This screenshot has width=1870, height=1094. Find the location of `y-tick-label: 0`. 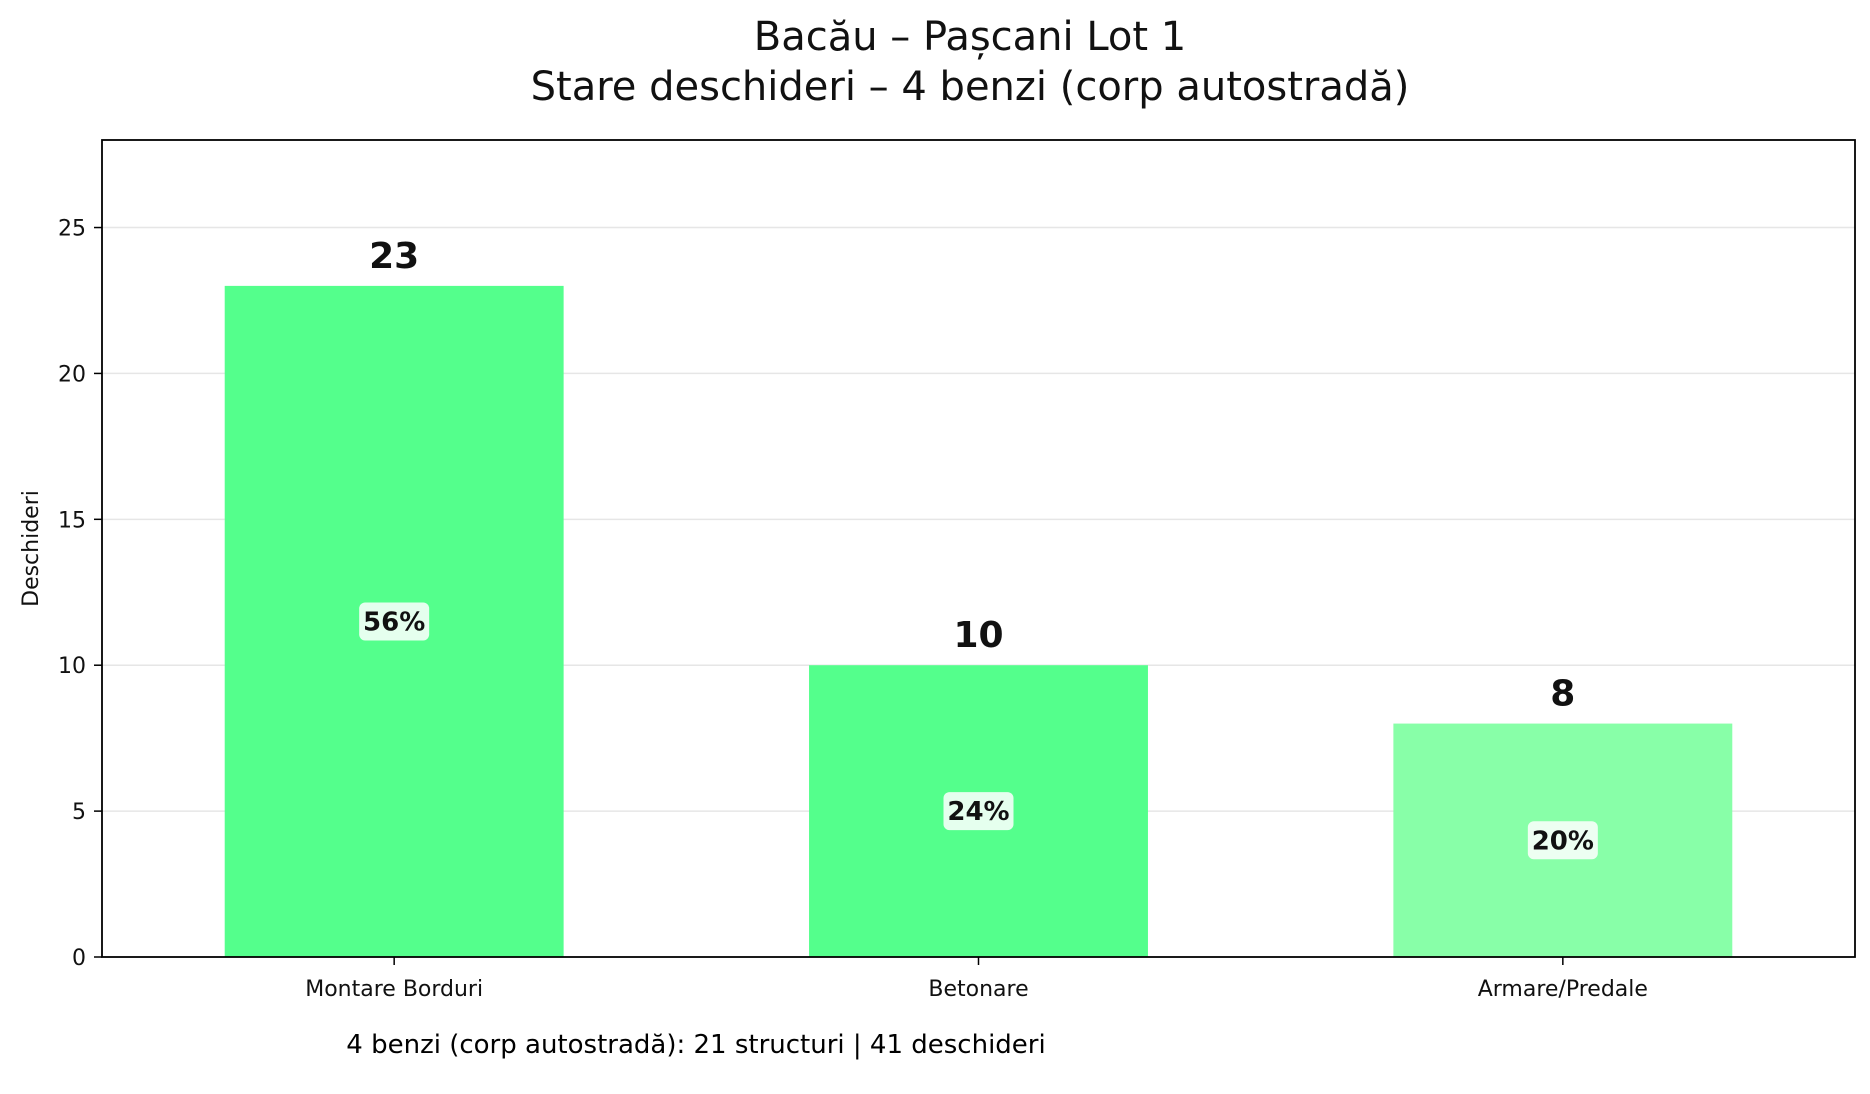

y-tick-label: 0 is located at coordinates (79, 958).